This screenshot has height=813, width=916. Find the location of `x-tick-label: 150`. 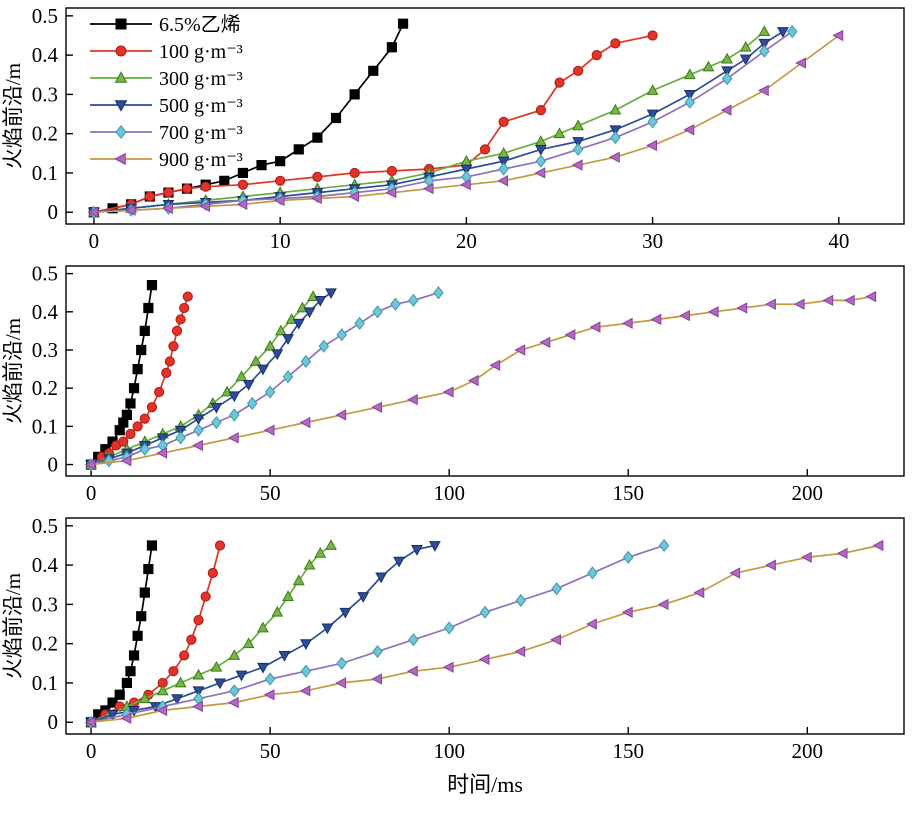

x-tick-label: 150 is located at coordinates (628, 493).